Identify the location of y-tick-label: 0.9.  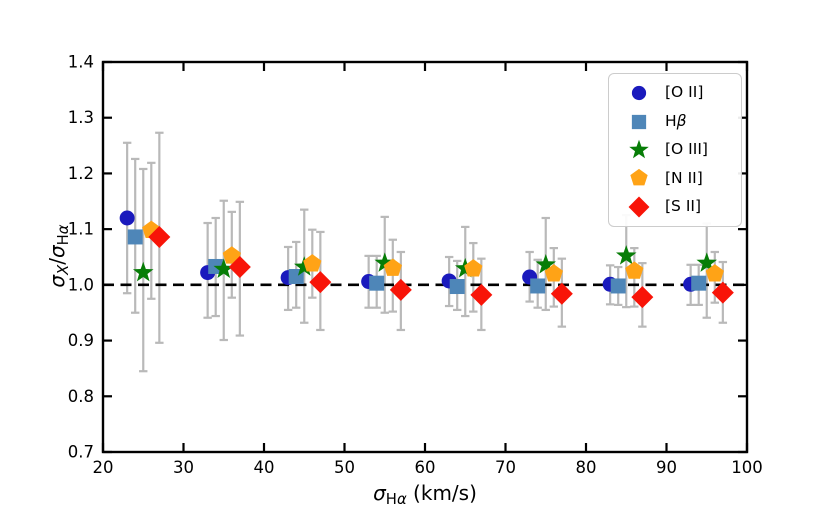
(81, 340).